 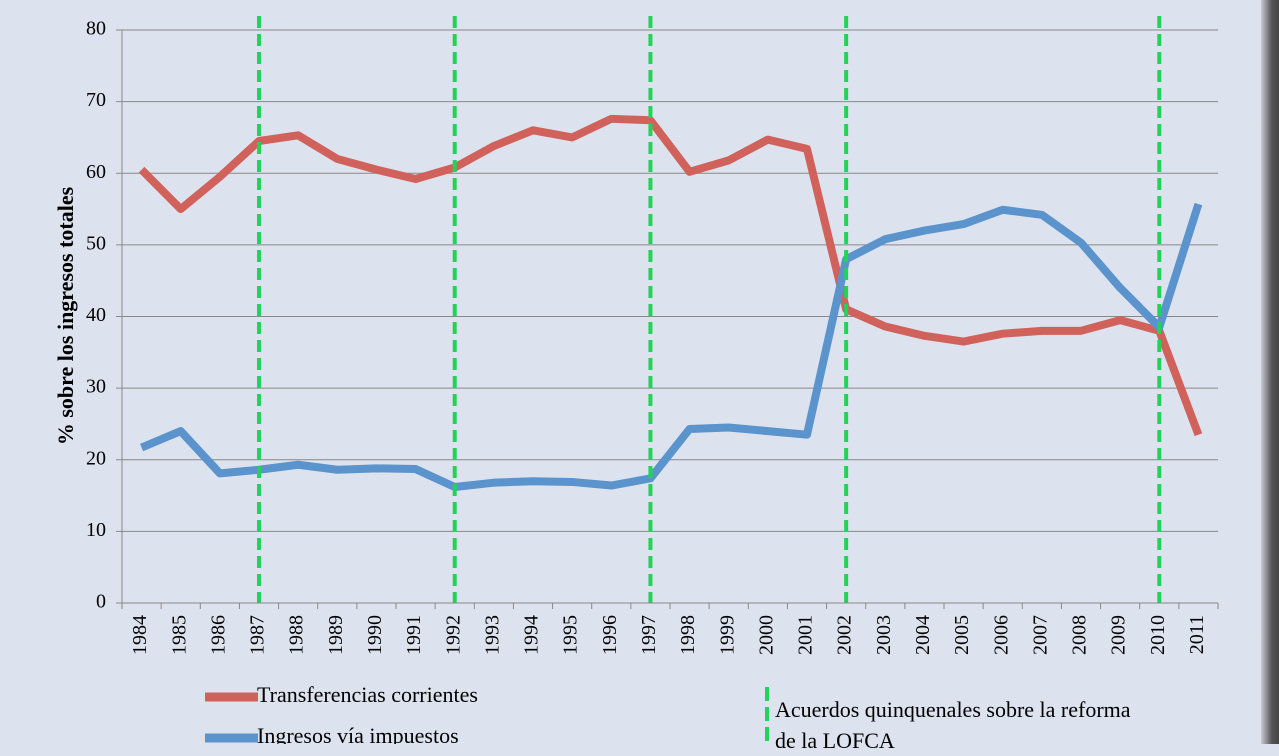 I want to click on x-tick-label: 1989, so click(x=336, y=635).